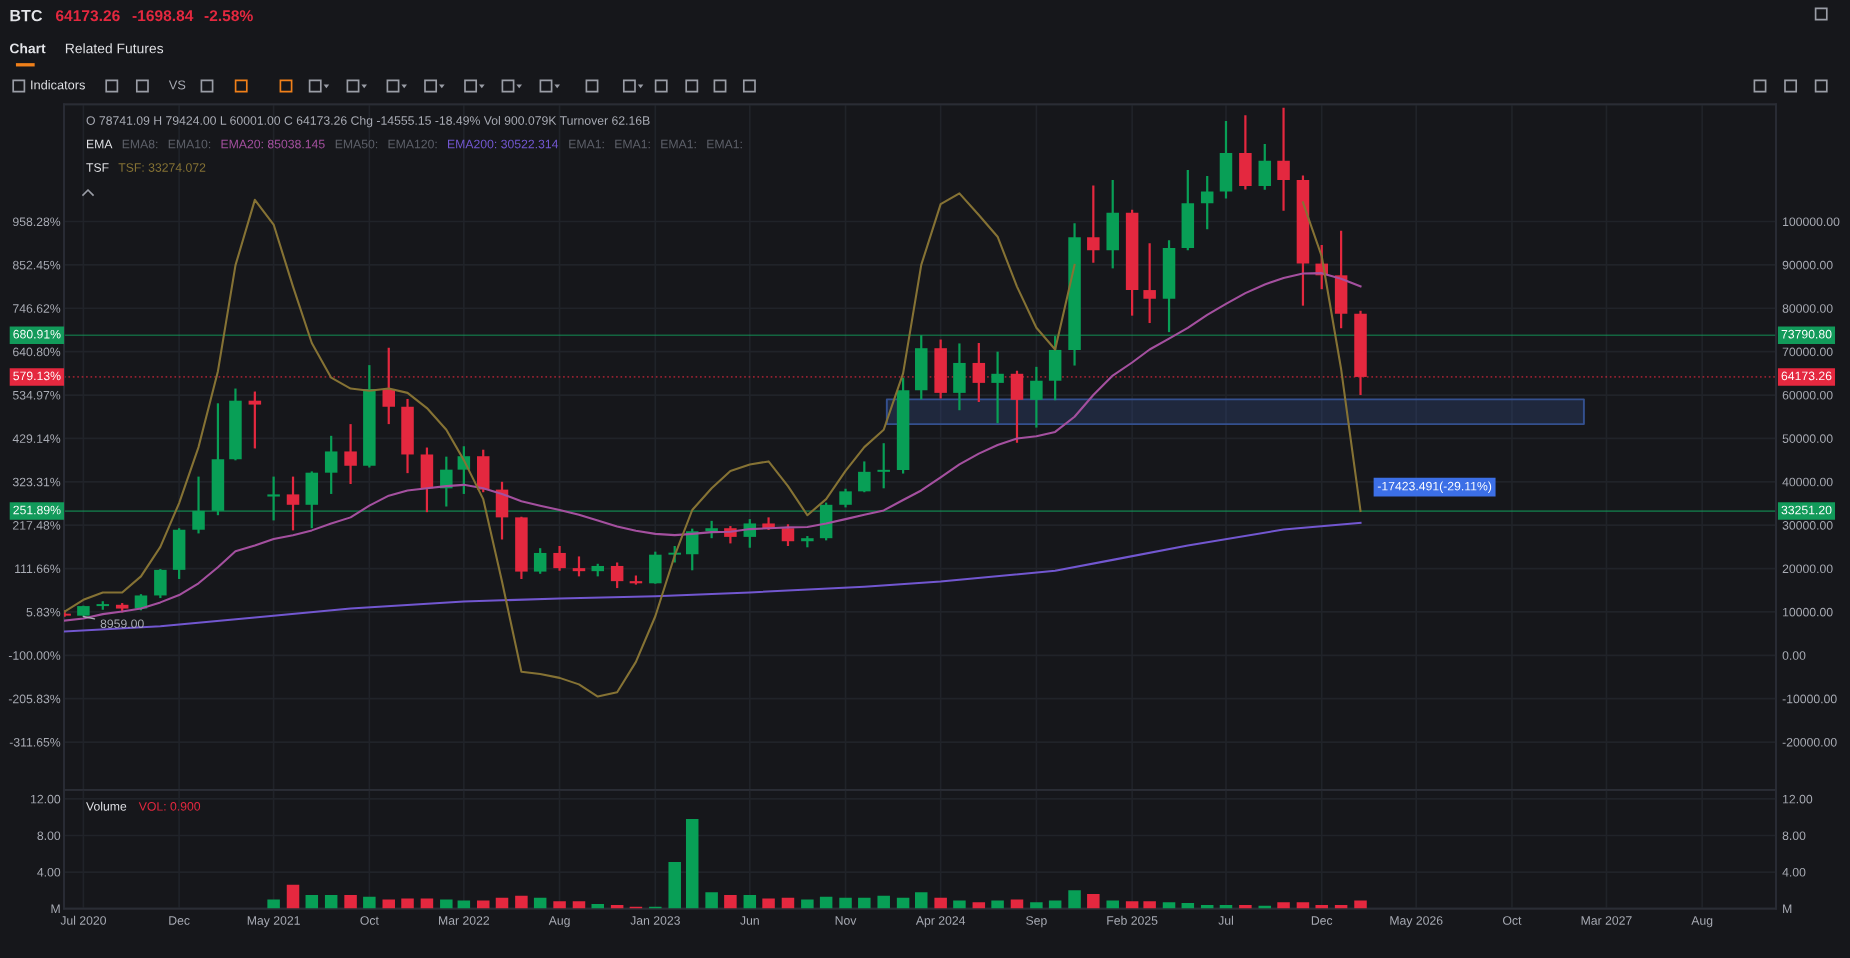  I want to click on line-series, so click(713, 577).